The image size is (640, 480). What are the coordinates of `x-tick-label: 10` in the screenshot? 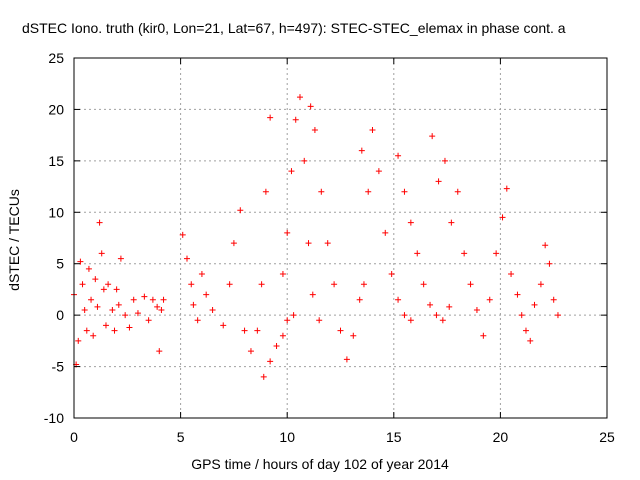 It's located at (287, 437).